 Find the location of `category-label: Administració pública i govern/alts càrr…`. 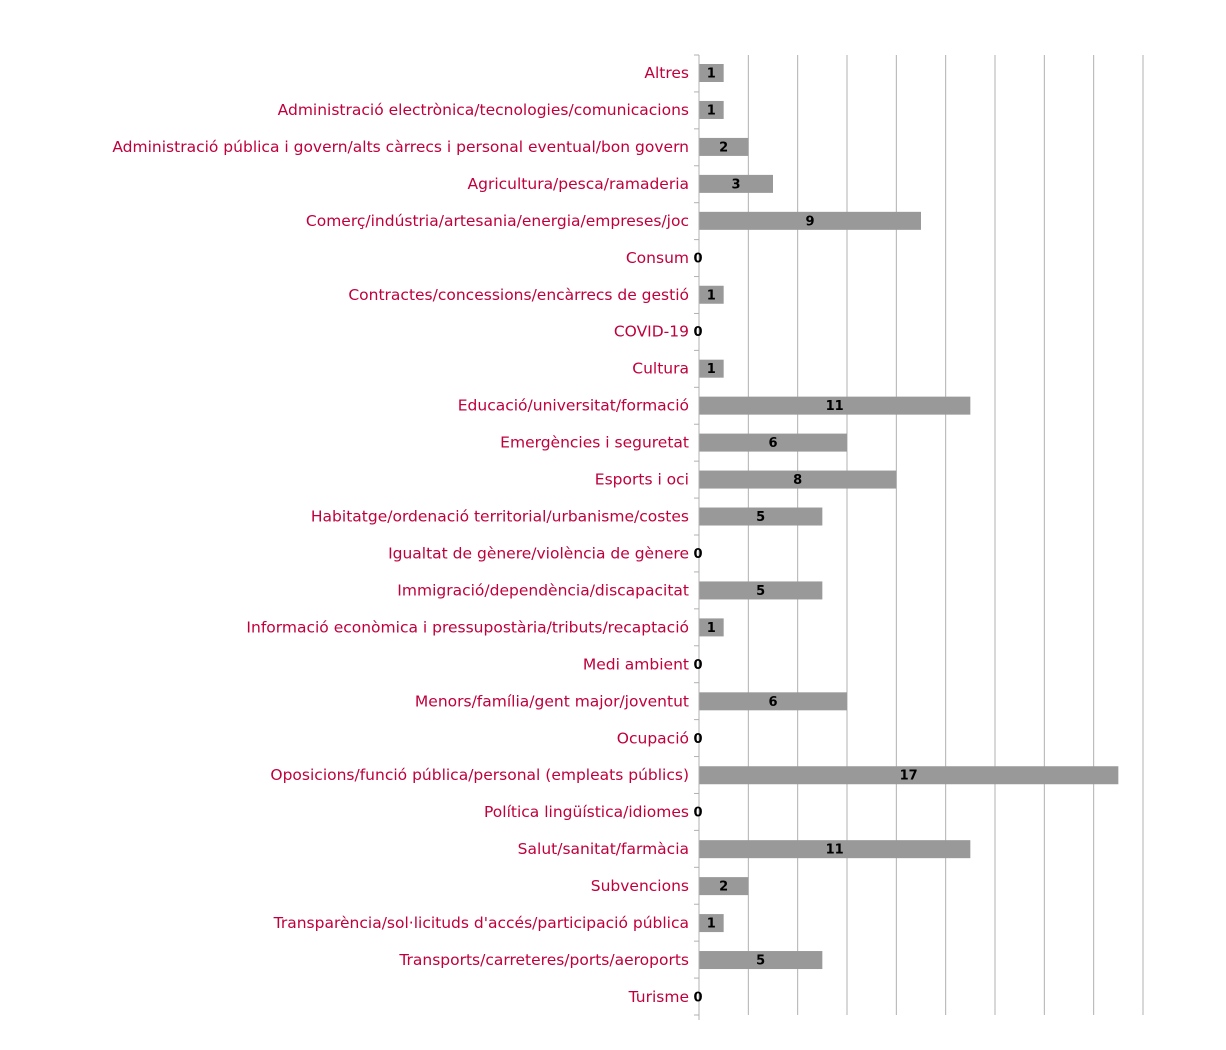

category-label: Administració pública i govern/alts càrr… is located at coordinates (400, 147).